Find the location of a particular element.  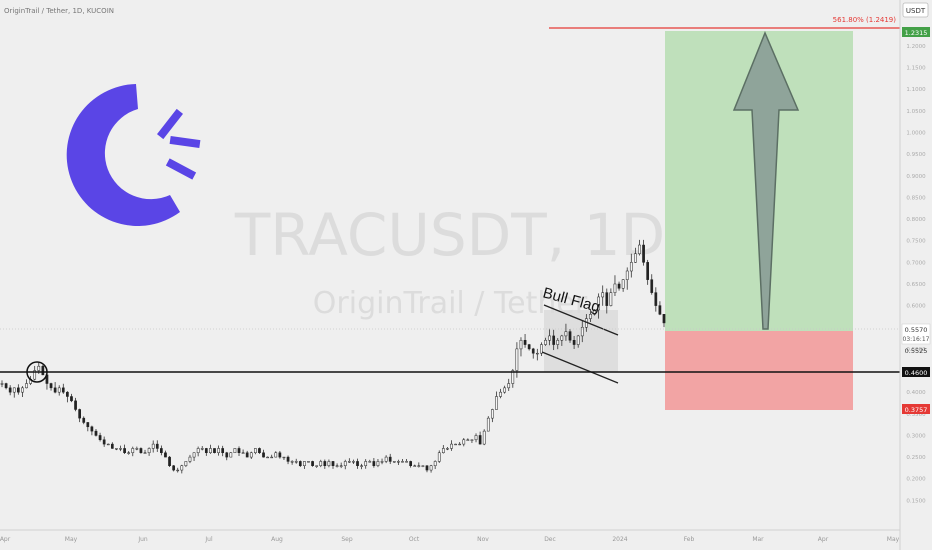

flag-upper-line is located at coordinates (581, 320).